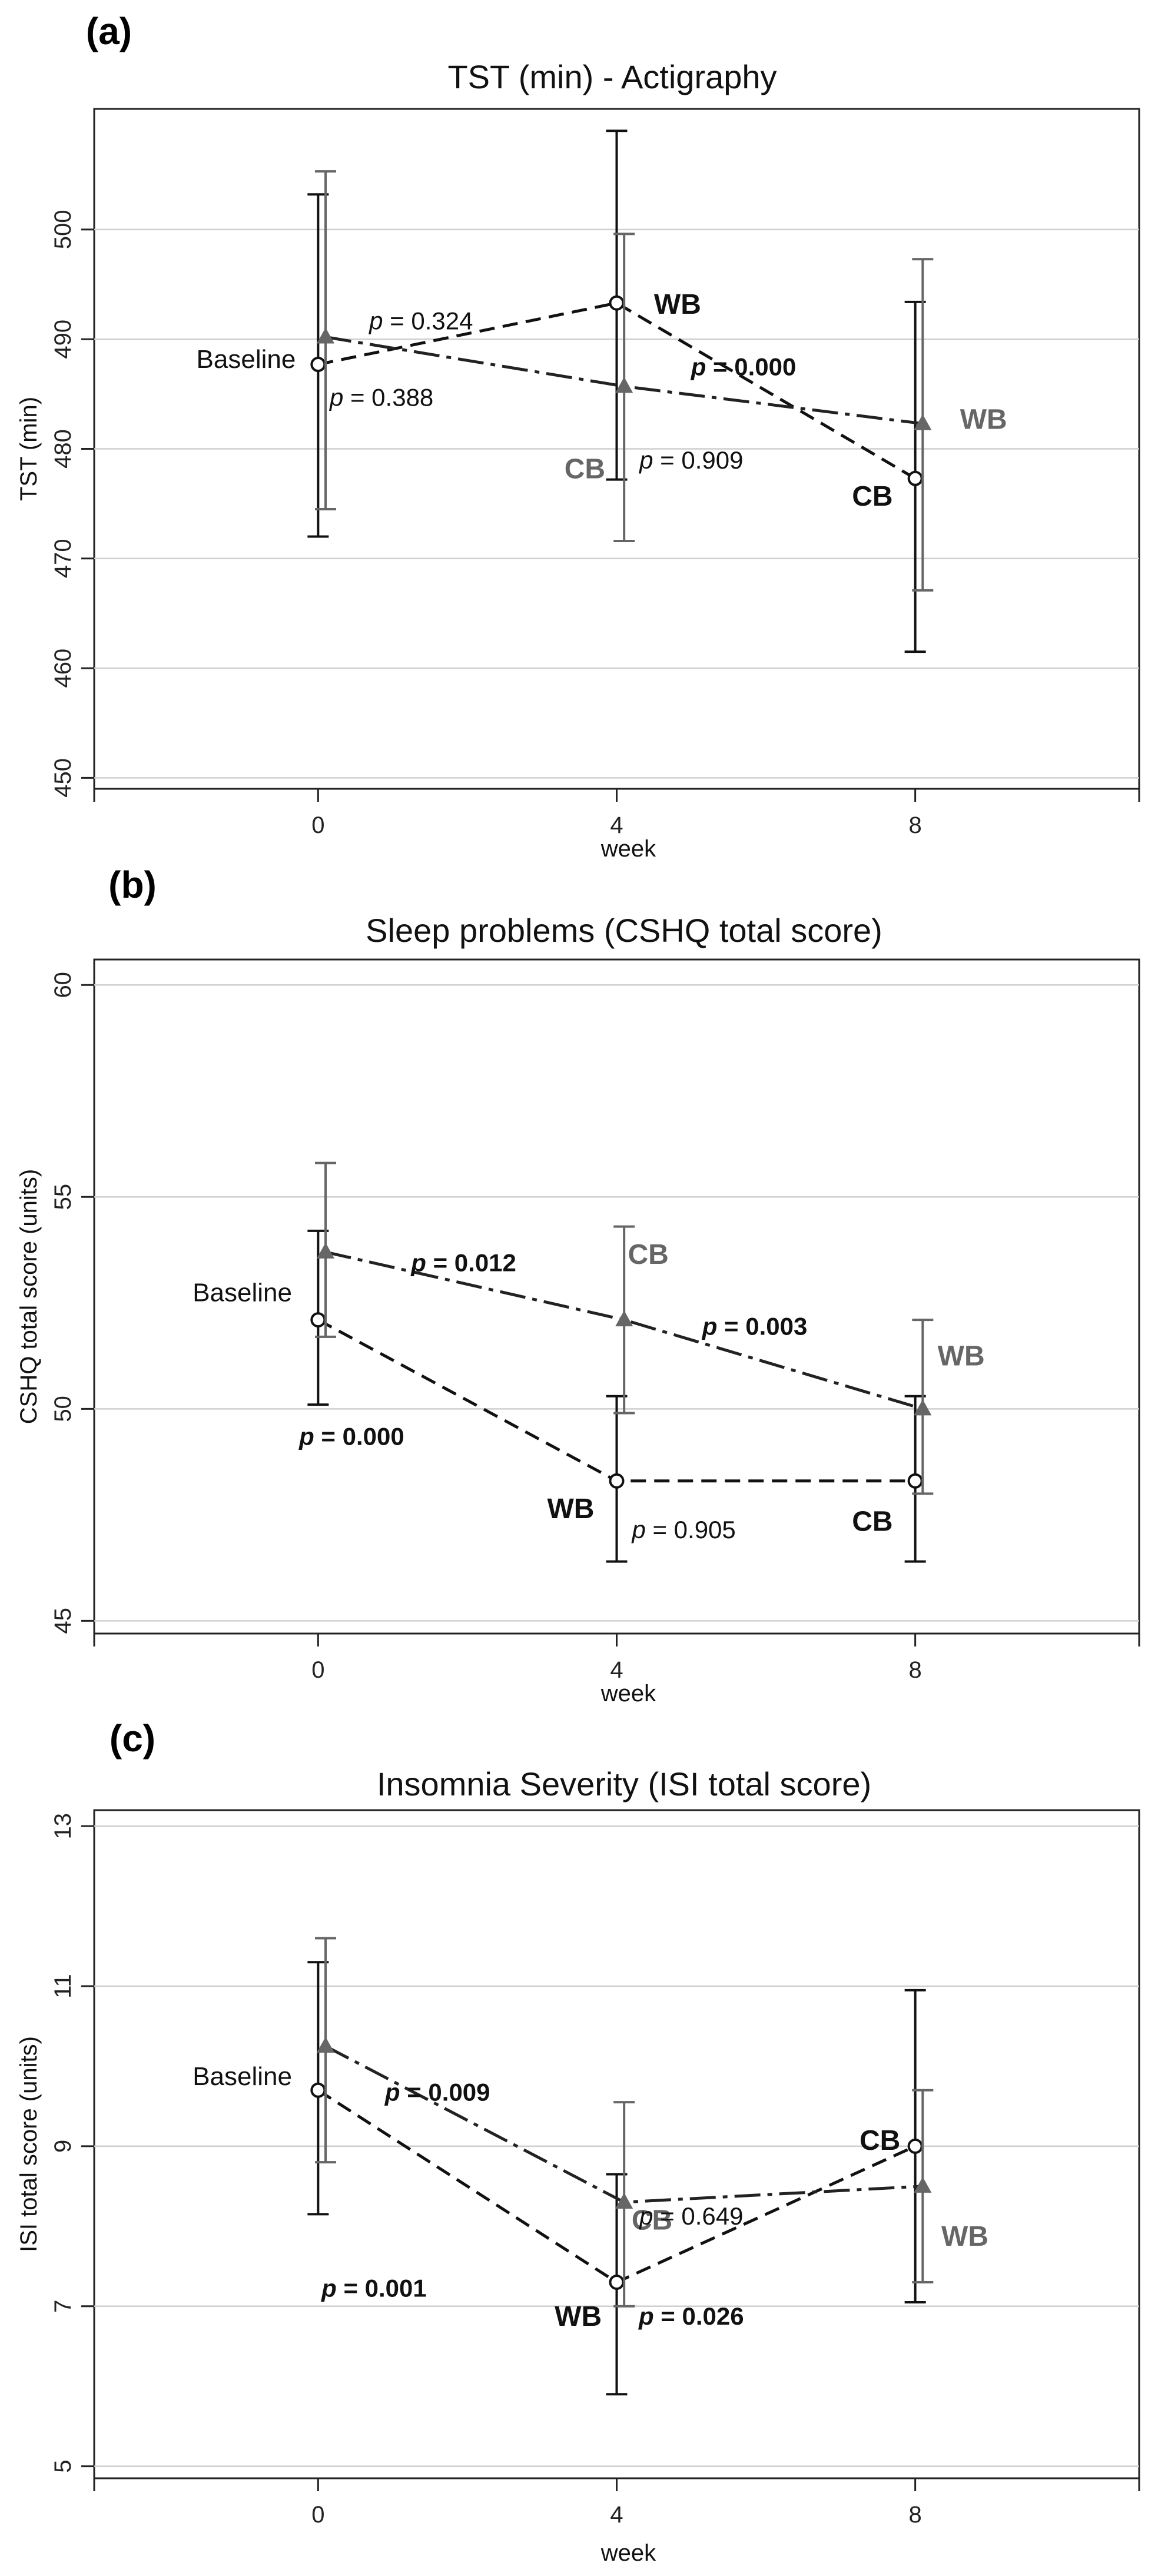 The width and height of the screenshot is (1168, 2576). I want to click on chart-title: TST (min) - Actigraphy, so click(612, 76).